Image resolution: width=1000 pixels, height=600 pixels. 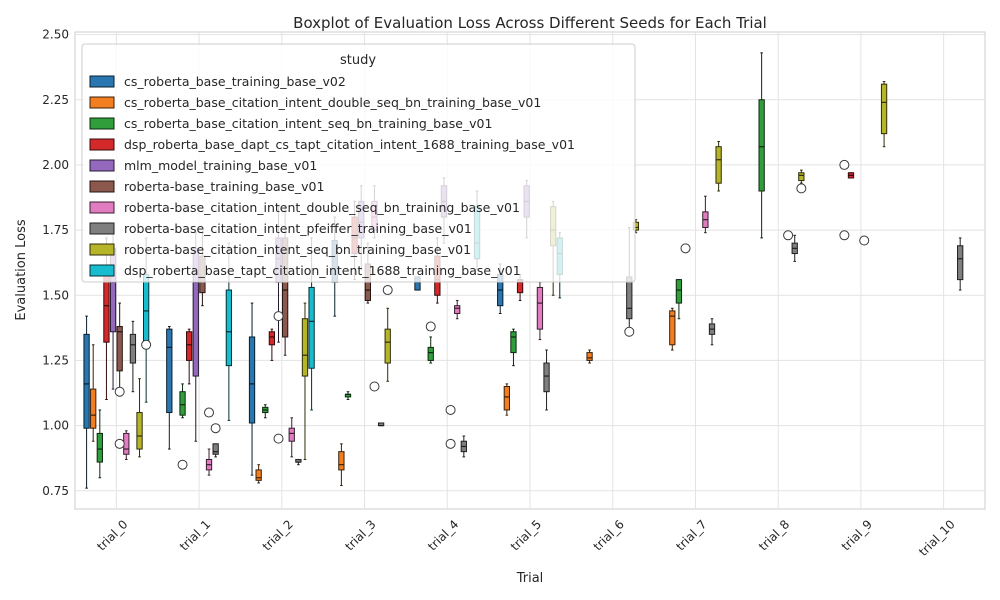 I want to click on y-tick-label: 1.25, so click(x=55, y=360).